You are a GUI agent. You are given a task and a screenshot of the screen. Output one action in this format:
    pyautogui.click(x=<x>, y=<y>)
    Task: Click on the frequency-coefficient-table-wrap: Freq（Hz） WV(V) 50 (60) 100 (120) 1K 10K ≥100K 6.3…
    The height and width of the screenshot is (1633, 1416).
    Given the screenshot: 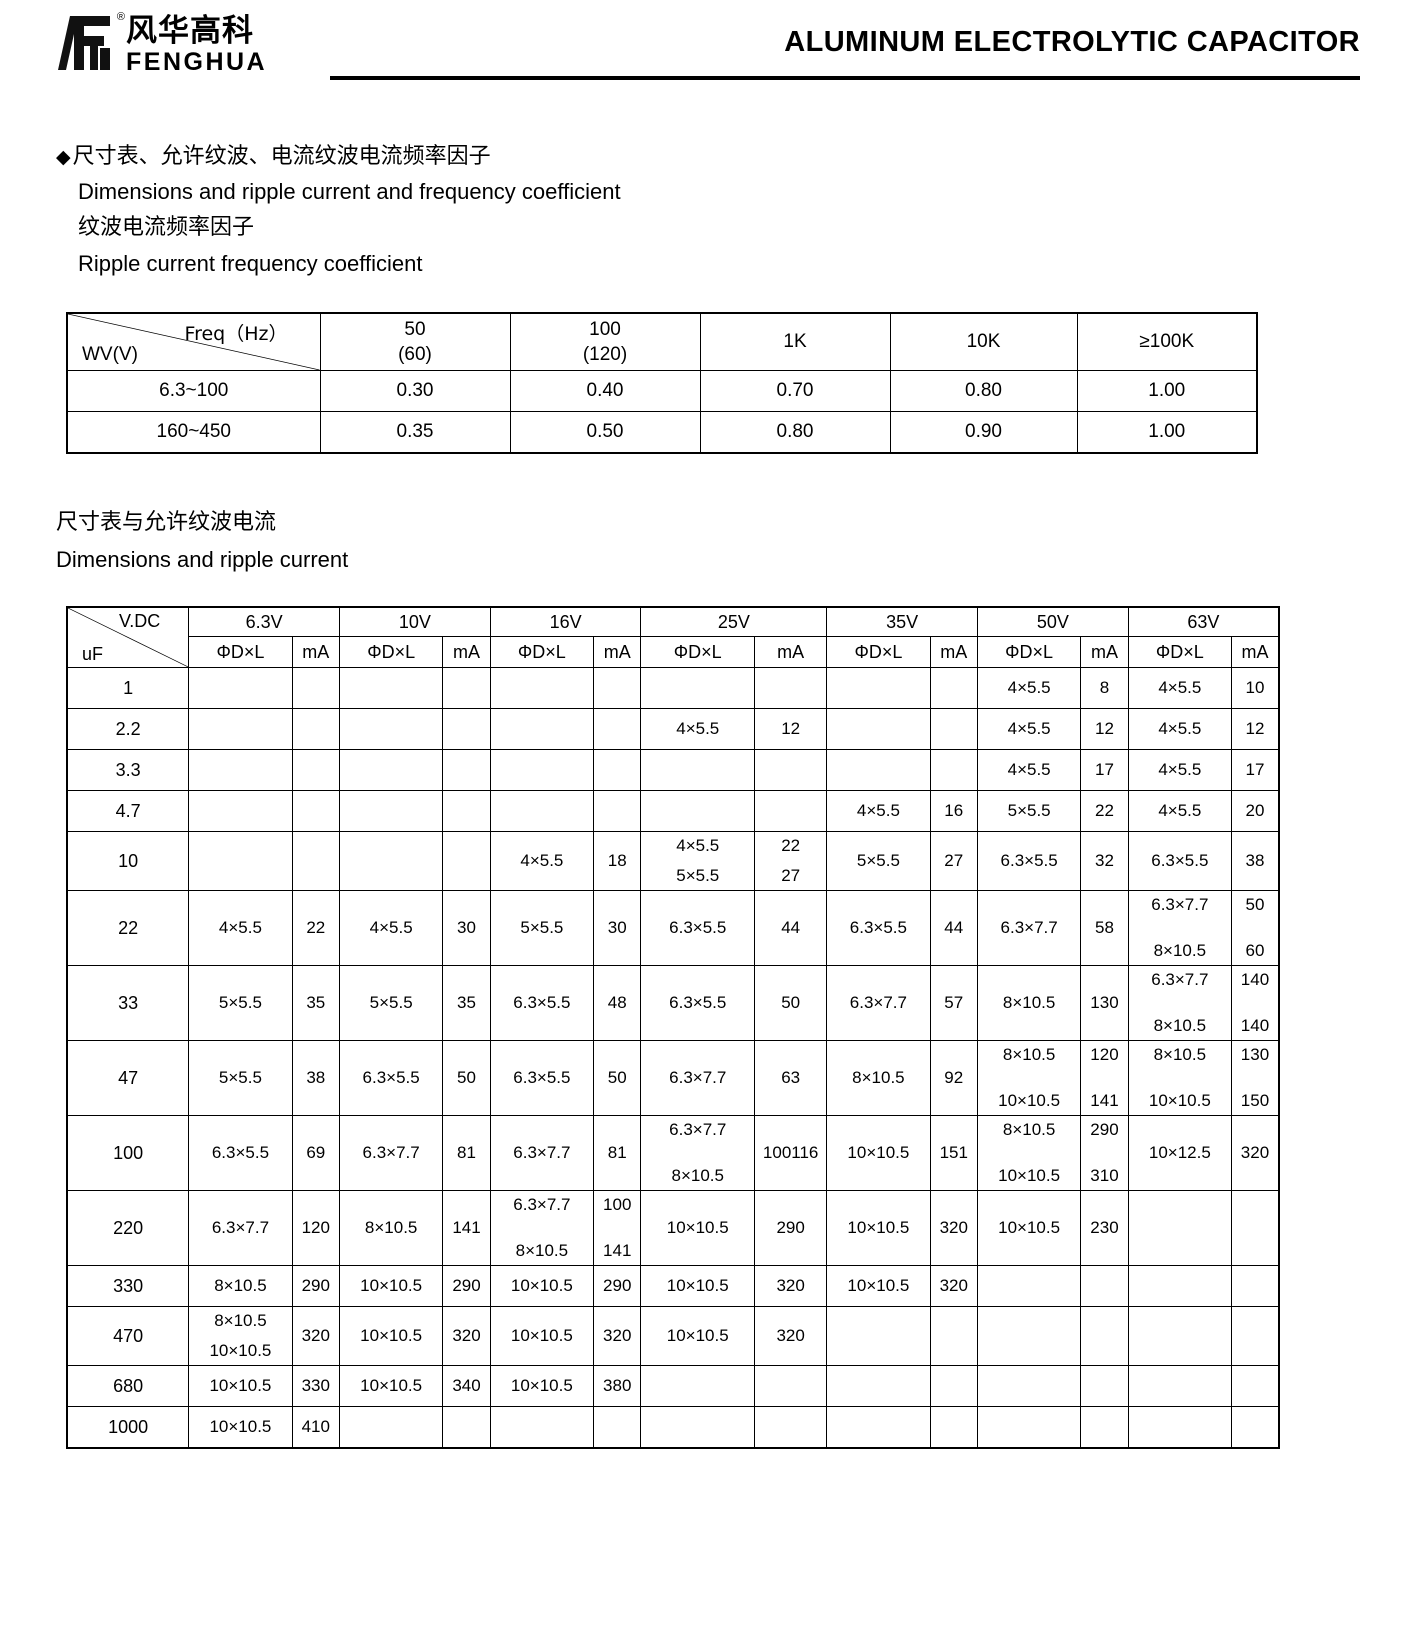 What is the action you would take?
    pyautogui.click(x=741, y=383)
    